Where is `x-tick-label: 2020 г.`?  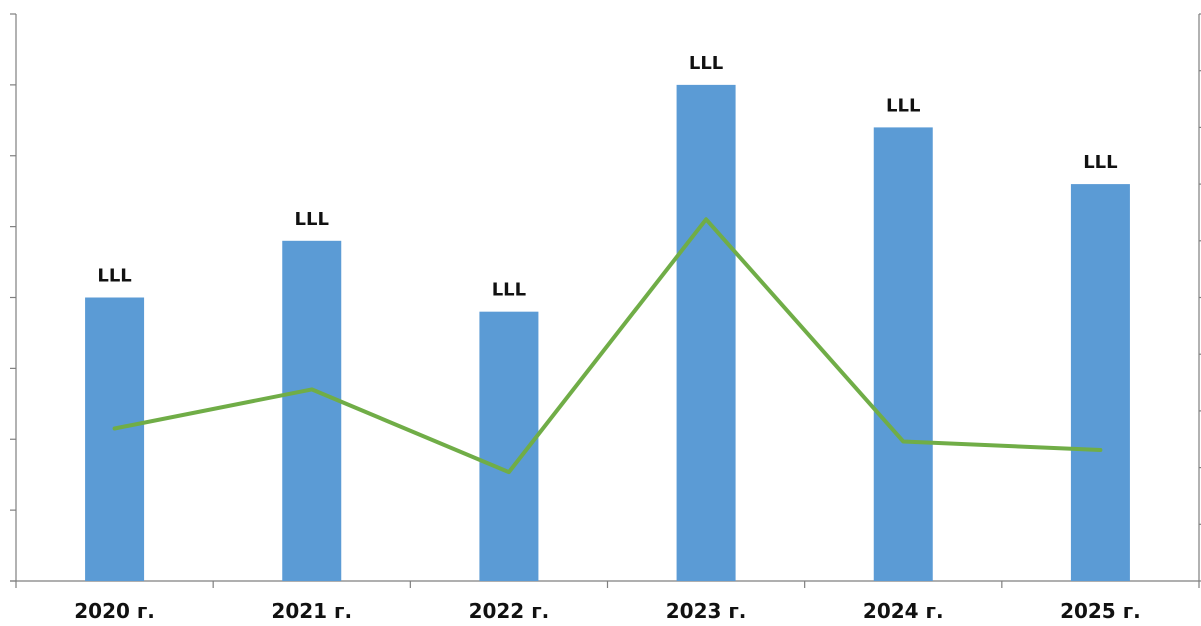
x-tick-label: 2020 г. is located at coordinates (114, 611).